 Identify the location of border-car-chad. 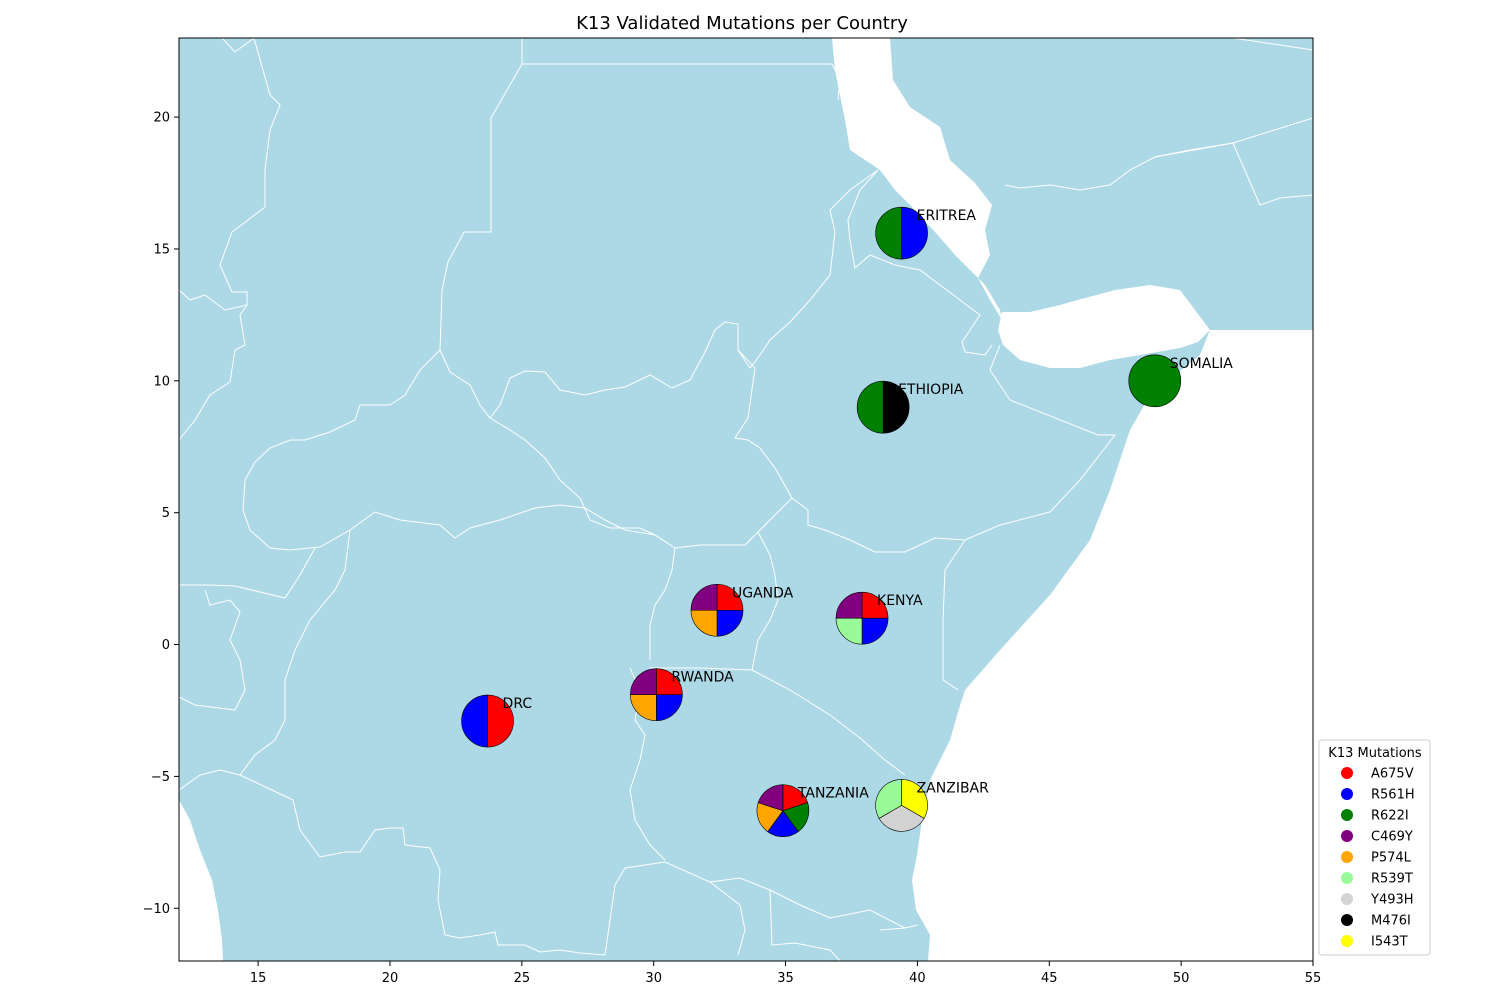
(341, 440).